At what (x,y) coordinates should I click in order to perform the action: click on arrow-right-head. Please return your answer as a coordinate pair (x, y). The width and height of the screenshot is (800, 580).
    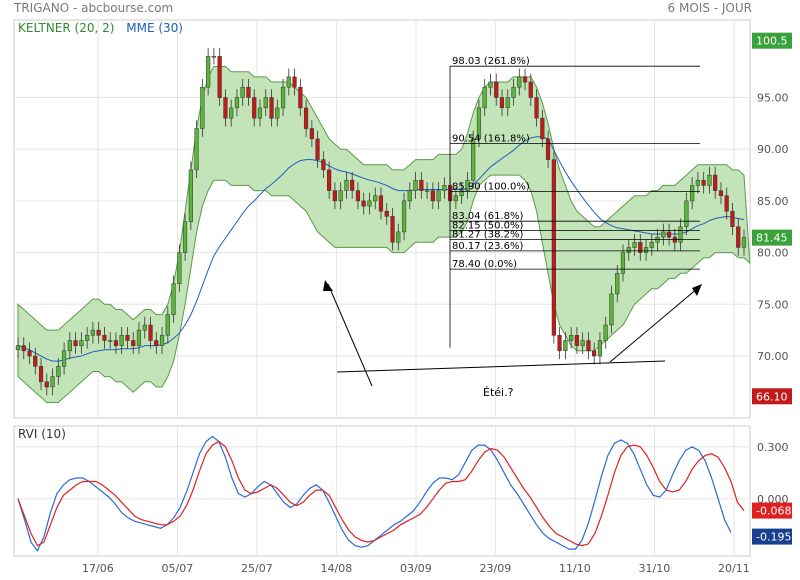
    Looking at the image, I should click on (697, 290).